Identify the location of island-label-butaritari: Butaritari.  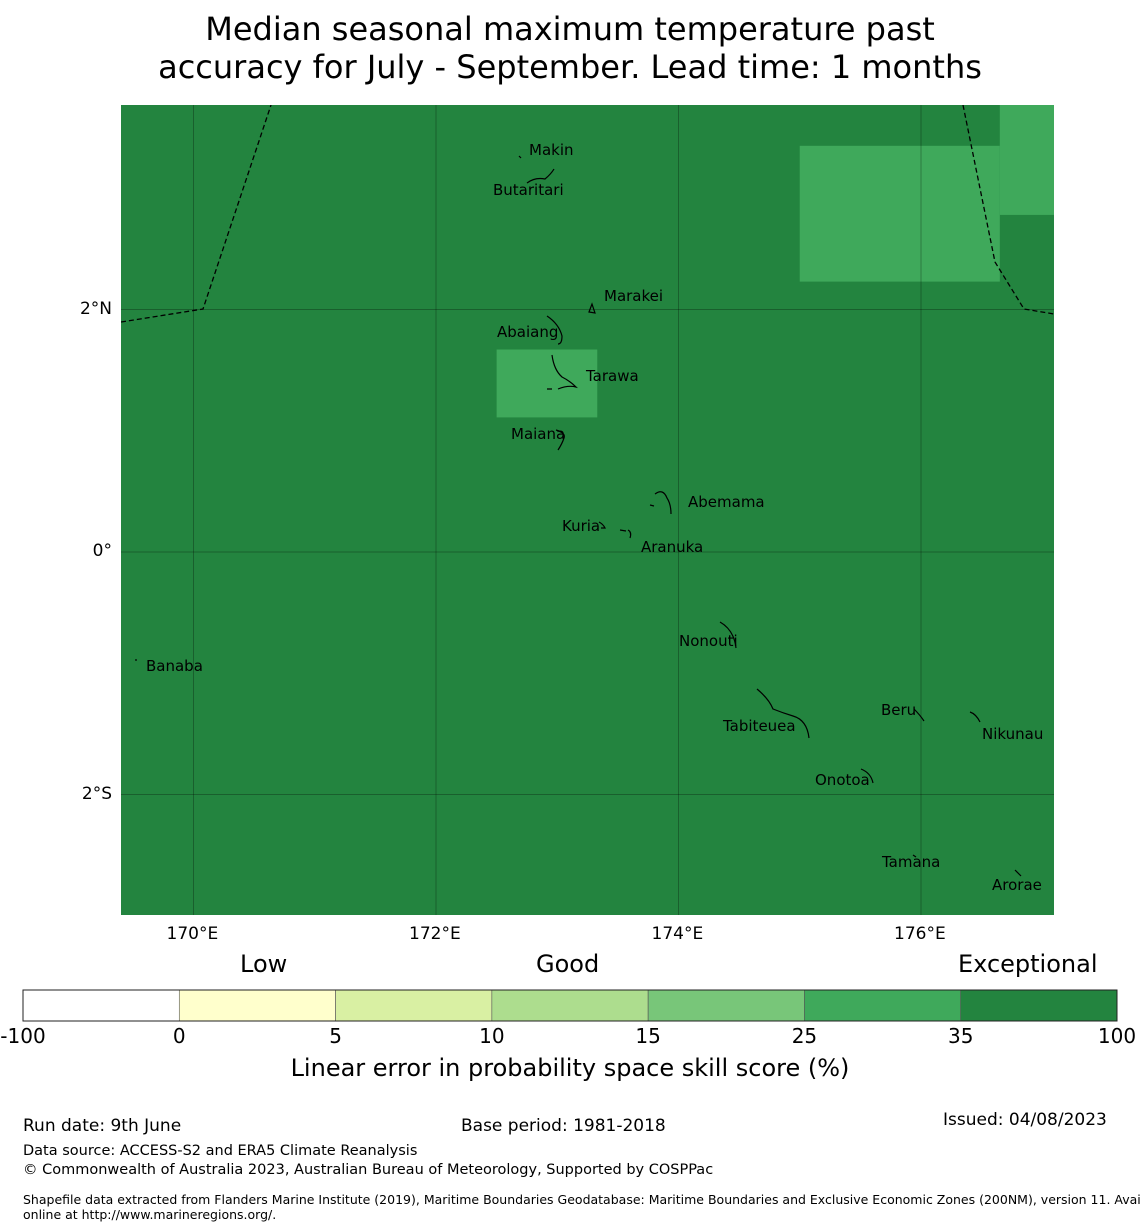
(528, 190).